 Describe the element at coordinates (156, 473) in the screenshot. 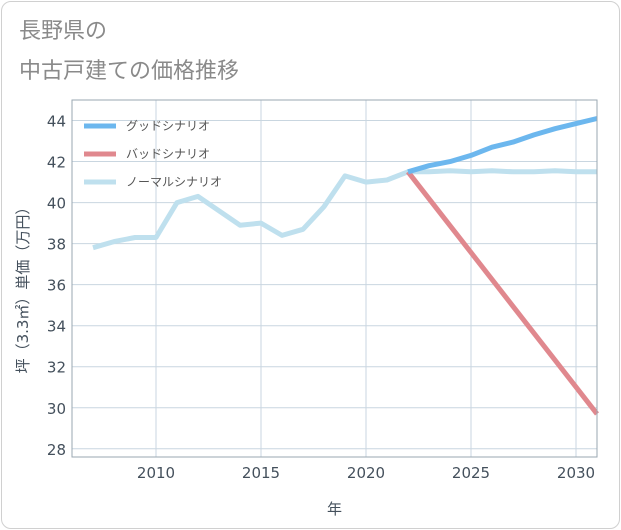

I see `x-tick-label-2010: 2010` at that location.